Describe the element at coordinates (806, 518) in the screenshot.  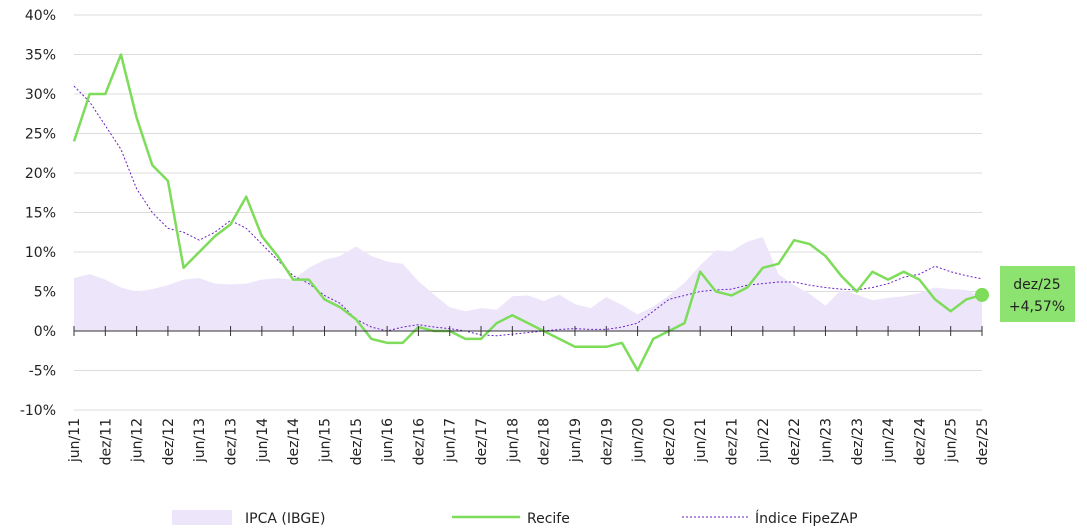
I see `legend-label: Índice FipeZAP` at that location.